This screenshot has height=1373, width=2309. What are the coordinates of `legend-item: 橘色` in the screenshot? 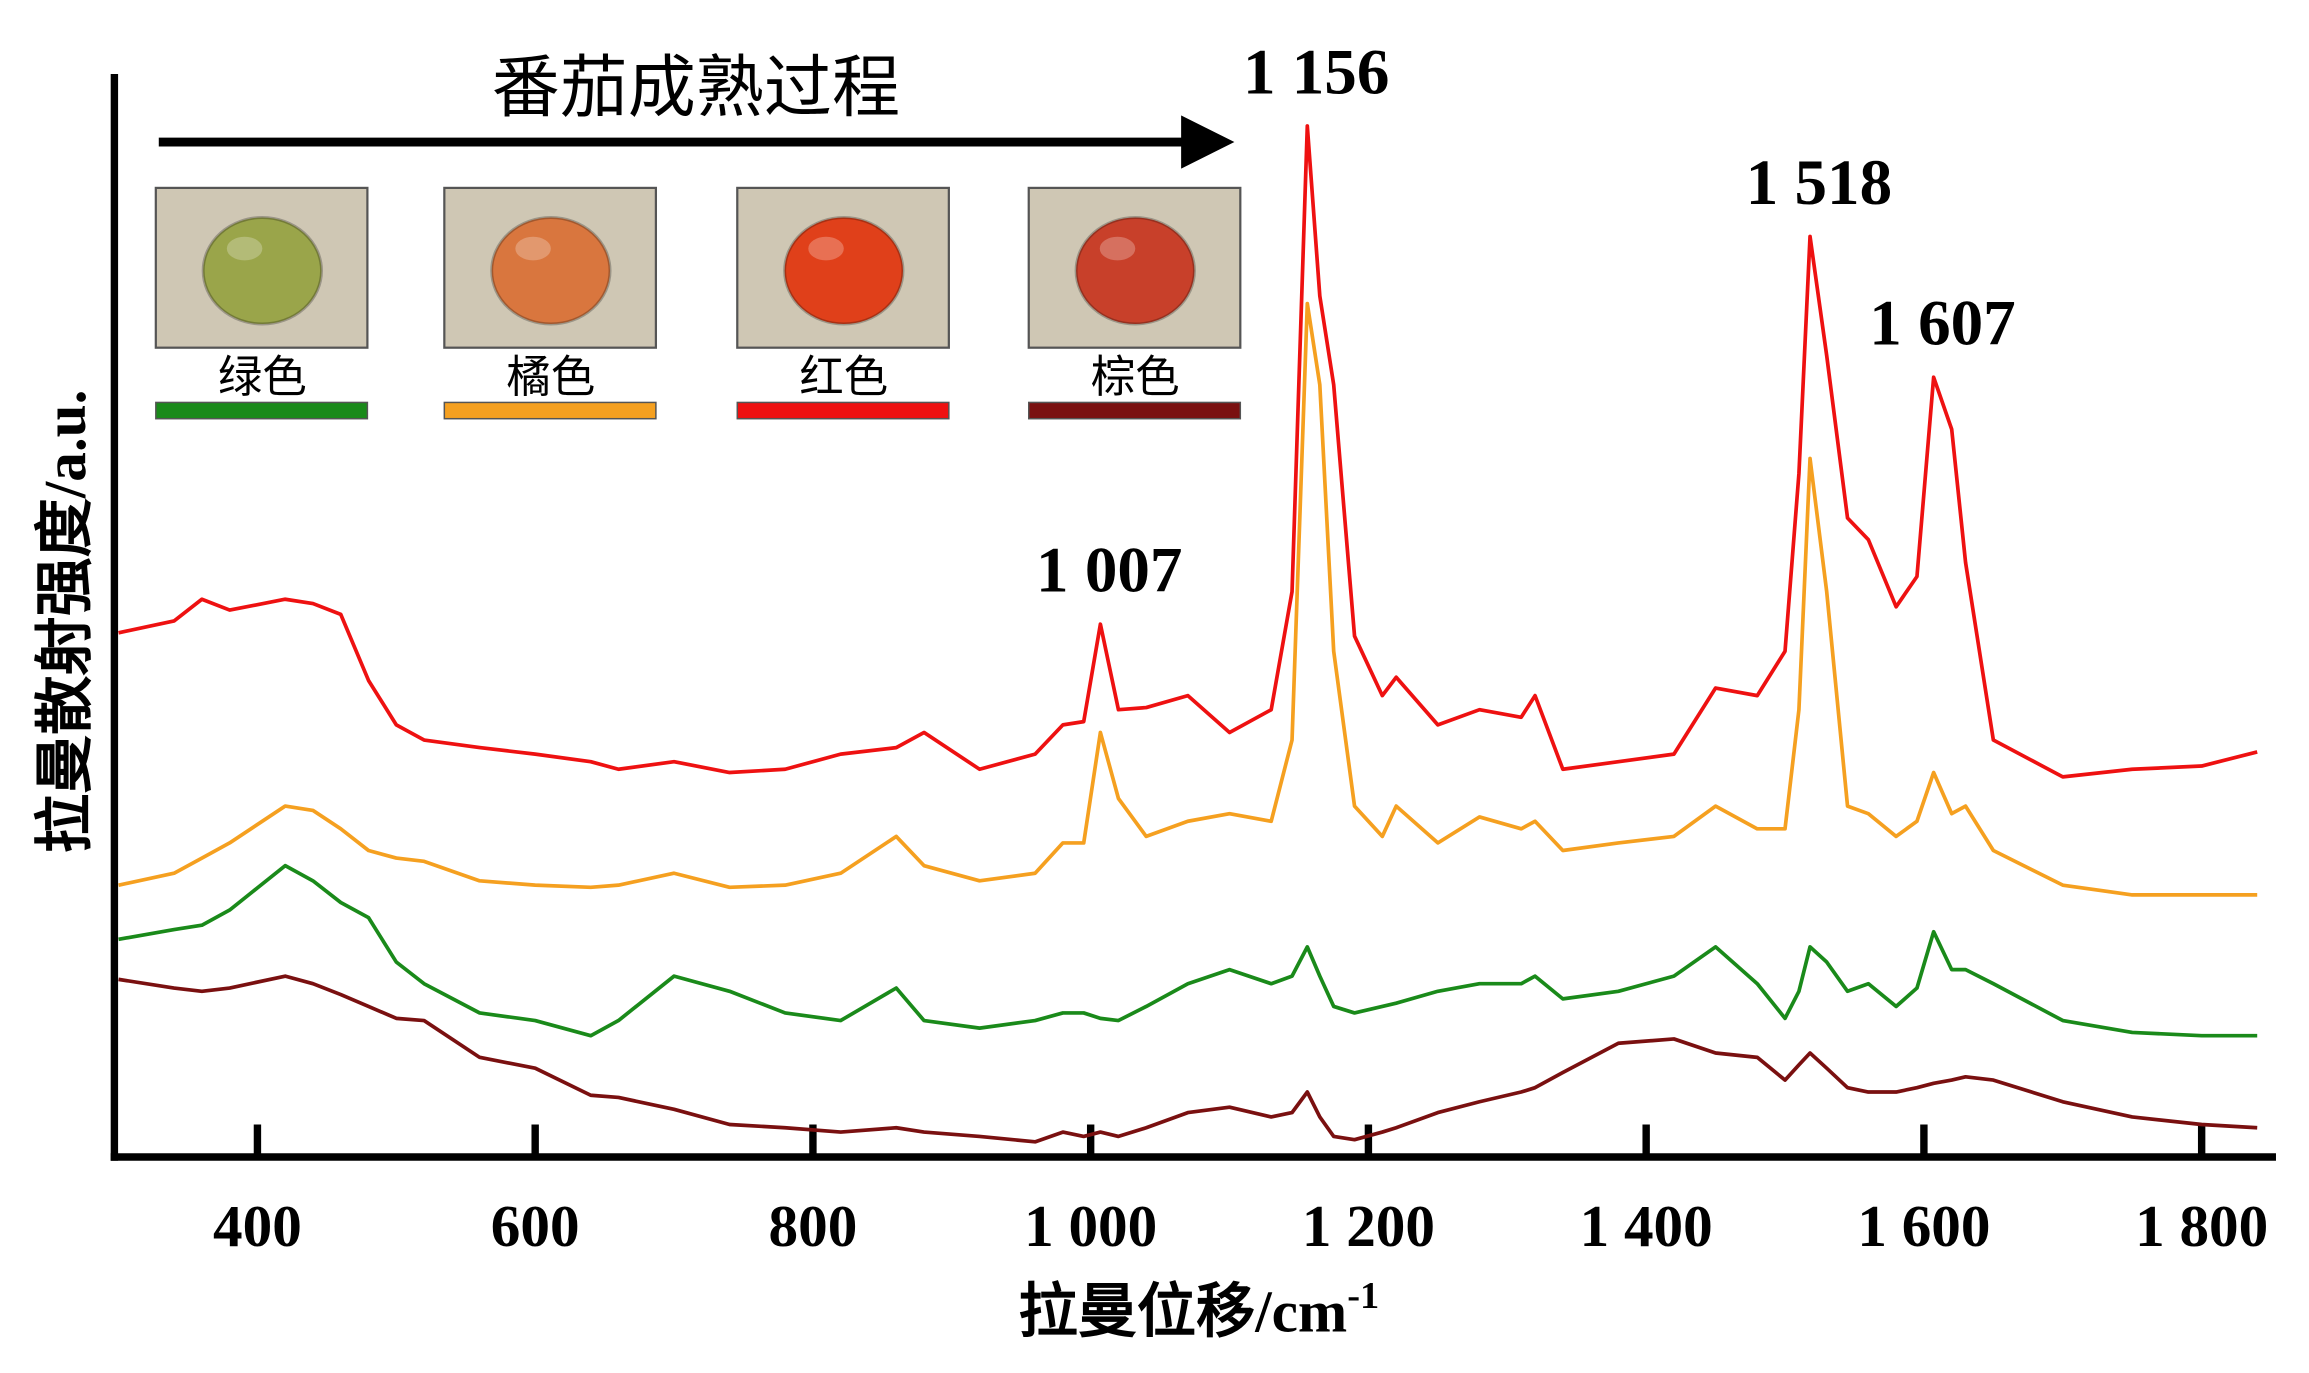 It's located at (550, 303).